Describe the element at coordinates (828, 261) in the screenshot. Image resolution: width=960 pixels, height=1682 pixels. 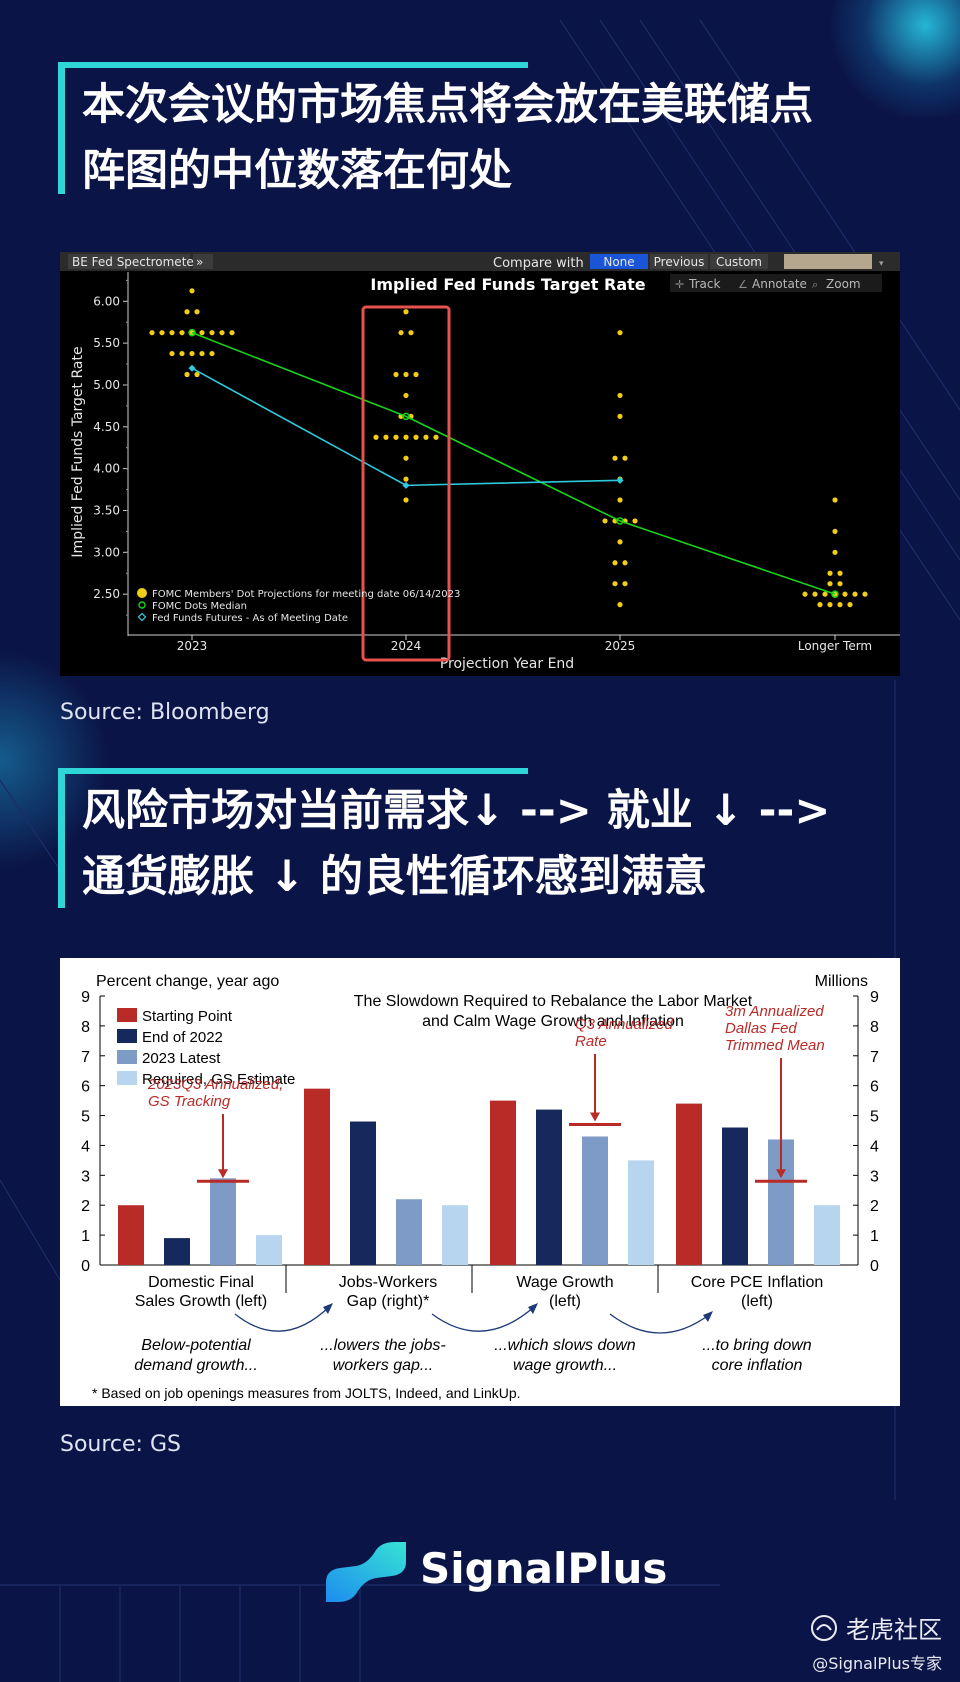
I see `custom-date-field` at that location.